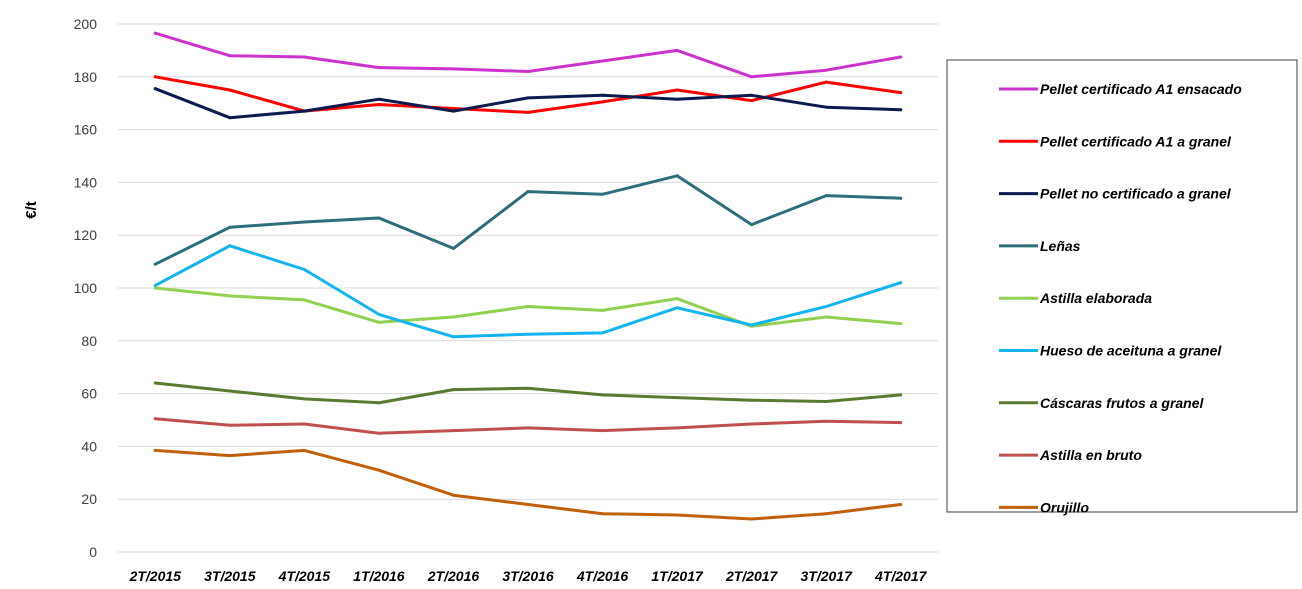 This screenshot has width=1302, height=589. Describe the element at coordinates (602, 576) in the screenshot. I see `x-tick-label: 4T/2016` at that location.